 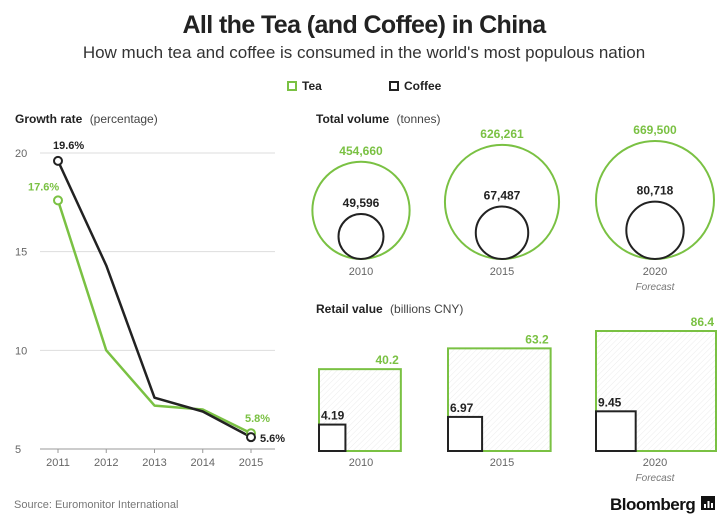 I want to click on square-label-tea: 86.4, so click(x=703, y=322).